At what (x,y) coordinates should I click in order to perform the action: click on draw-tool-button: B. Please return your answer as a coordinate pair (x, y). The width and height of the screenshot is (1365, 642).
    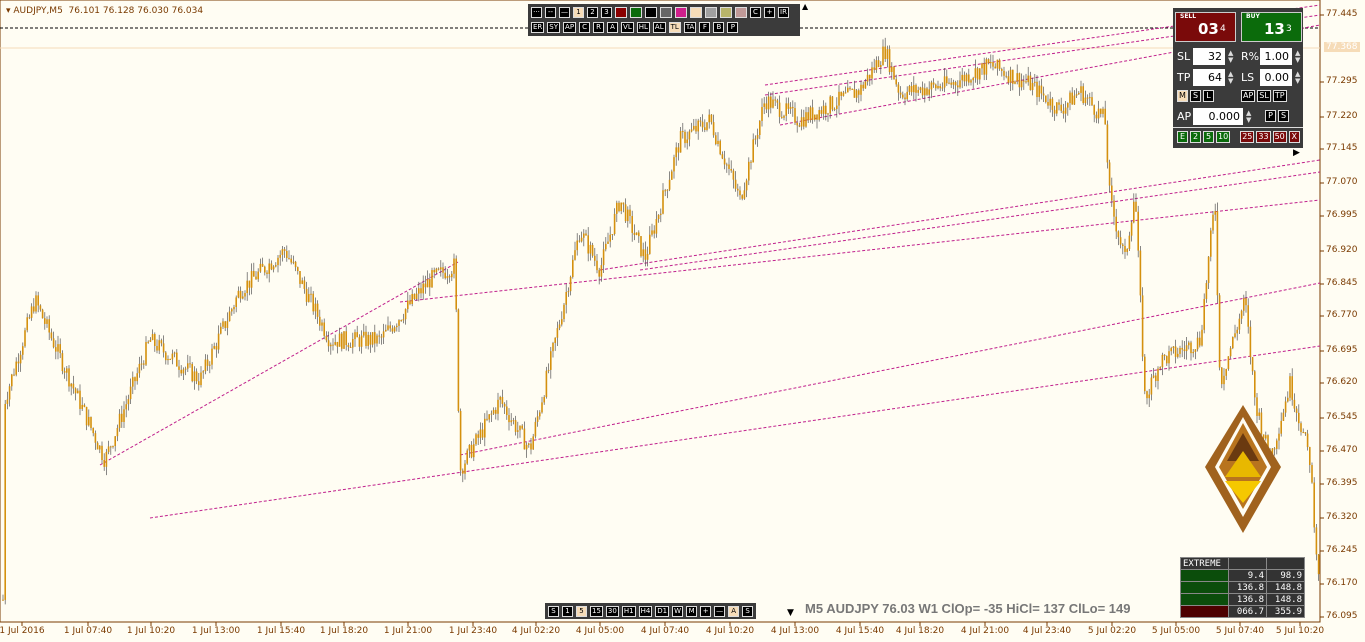
    Looking at the image, I should click on (719, 27).